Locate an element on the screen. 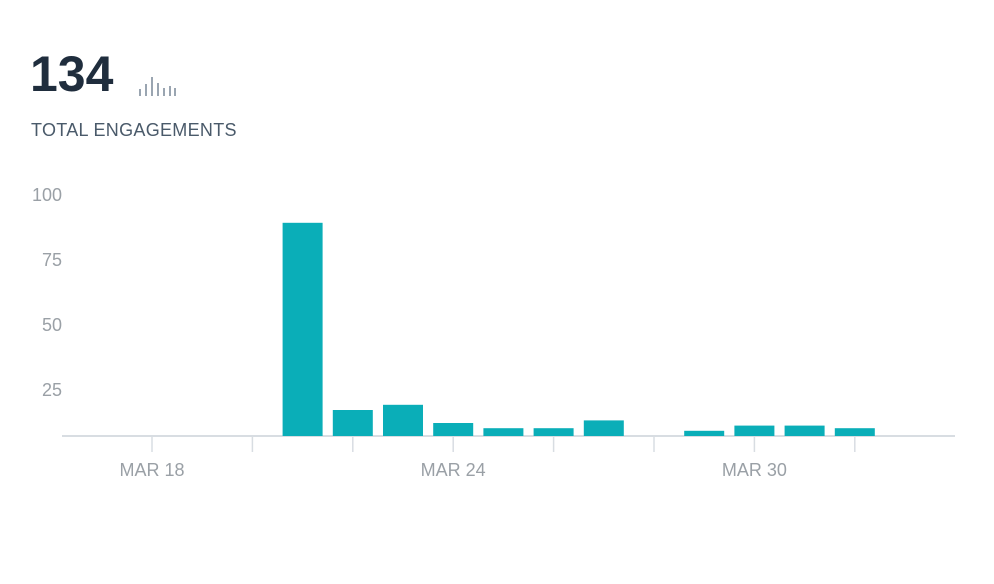  y-tick-label: 50 is located at coordinates (52, 325).